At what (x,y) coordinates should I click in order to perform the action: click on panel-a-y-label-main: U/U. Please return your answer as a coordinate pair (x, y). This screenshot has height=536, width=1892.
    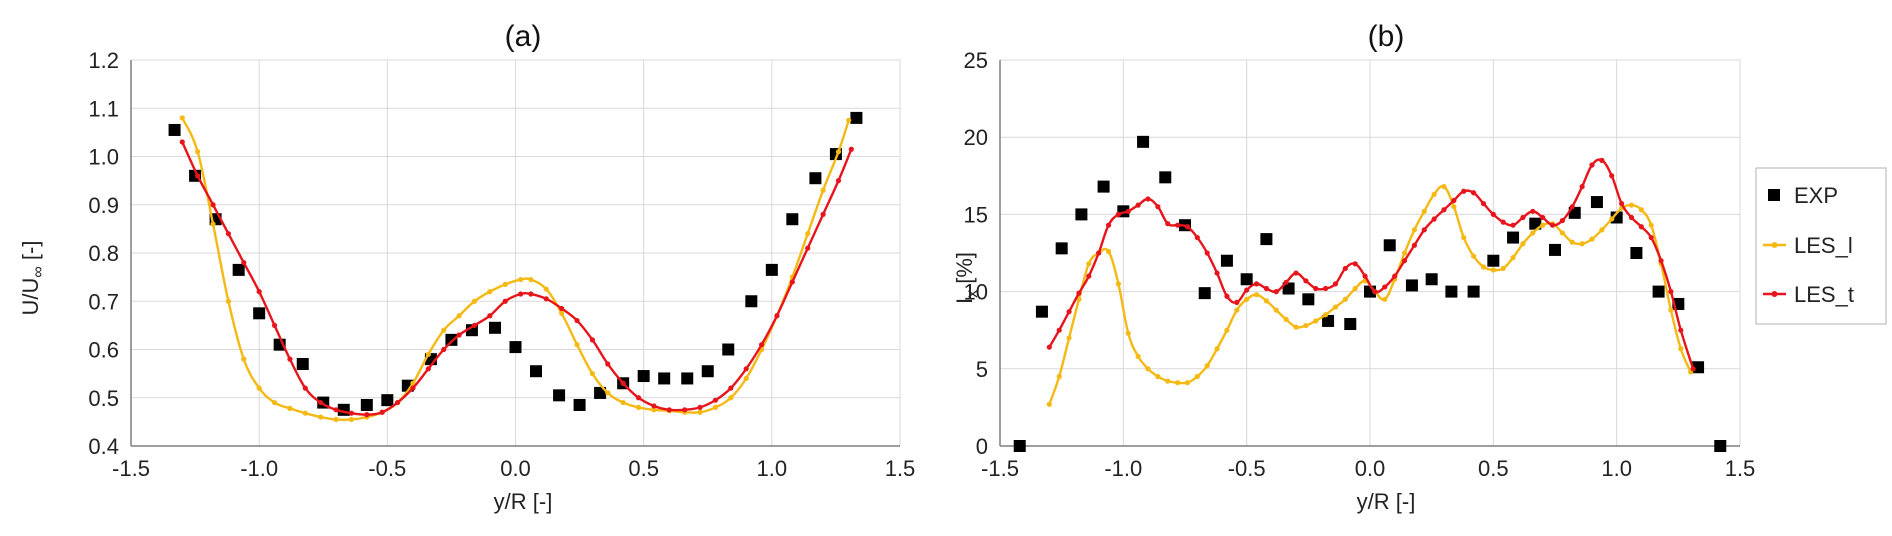
    Looking at the image, I should click on (30, 297).